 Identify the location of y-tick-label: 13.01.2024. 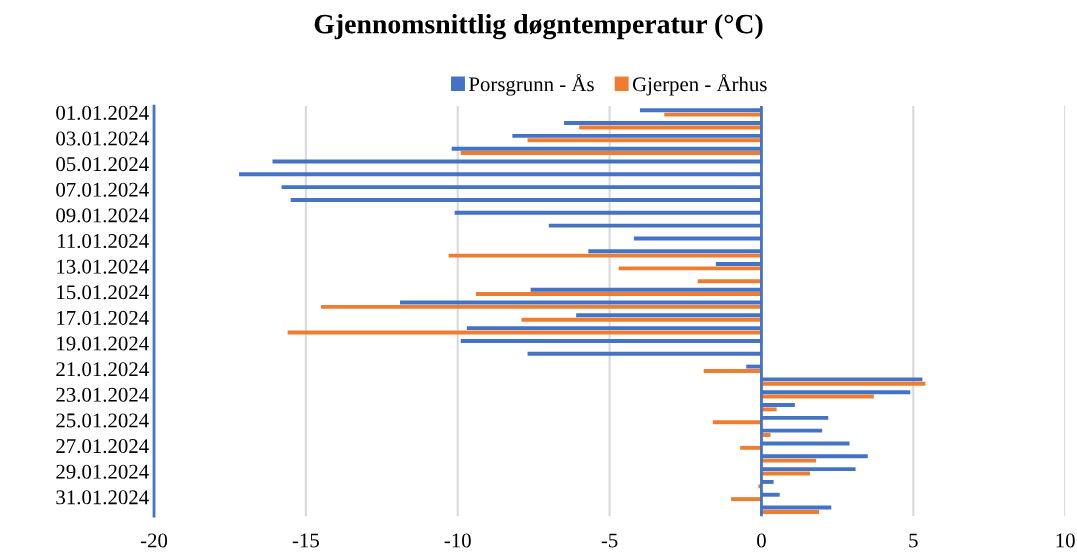
(103, 266).